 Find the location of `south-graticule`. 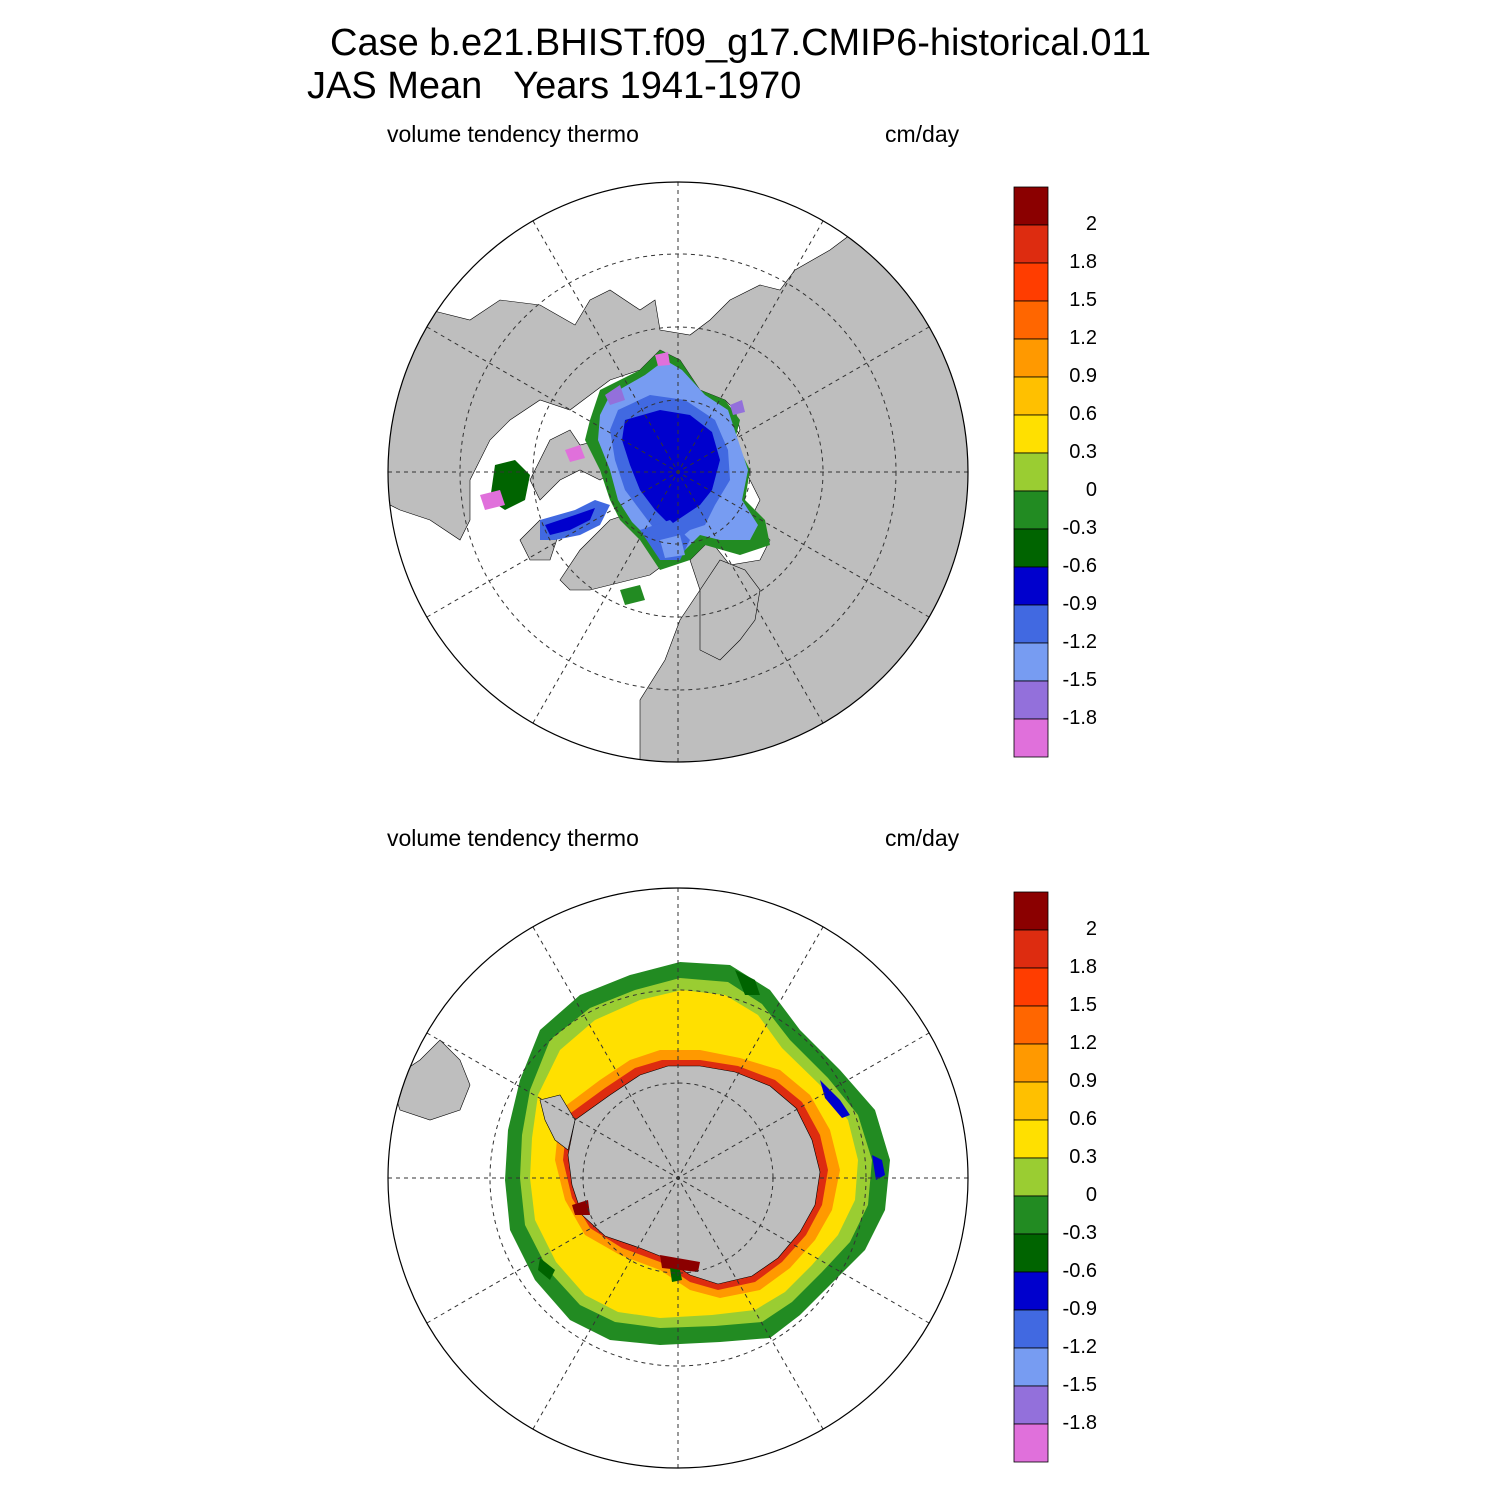

south-graticule is located at coordinates (678, 1178).